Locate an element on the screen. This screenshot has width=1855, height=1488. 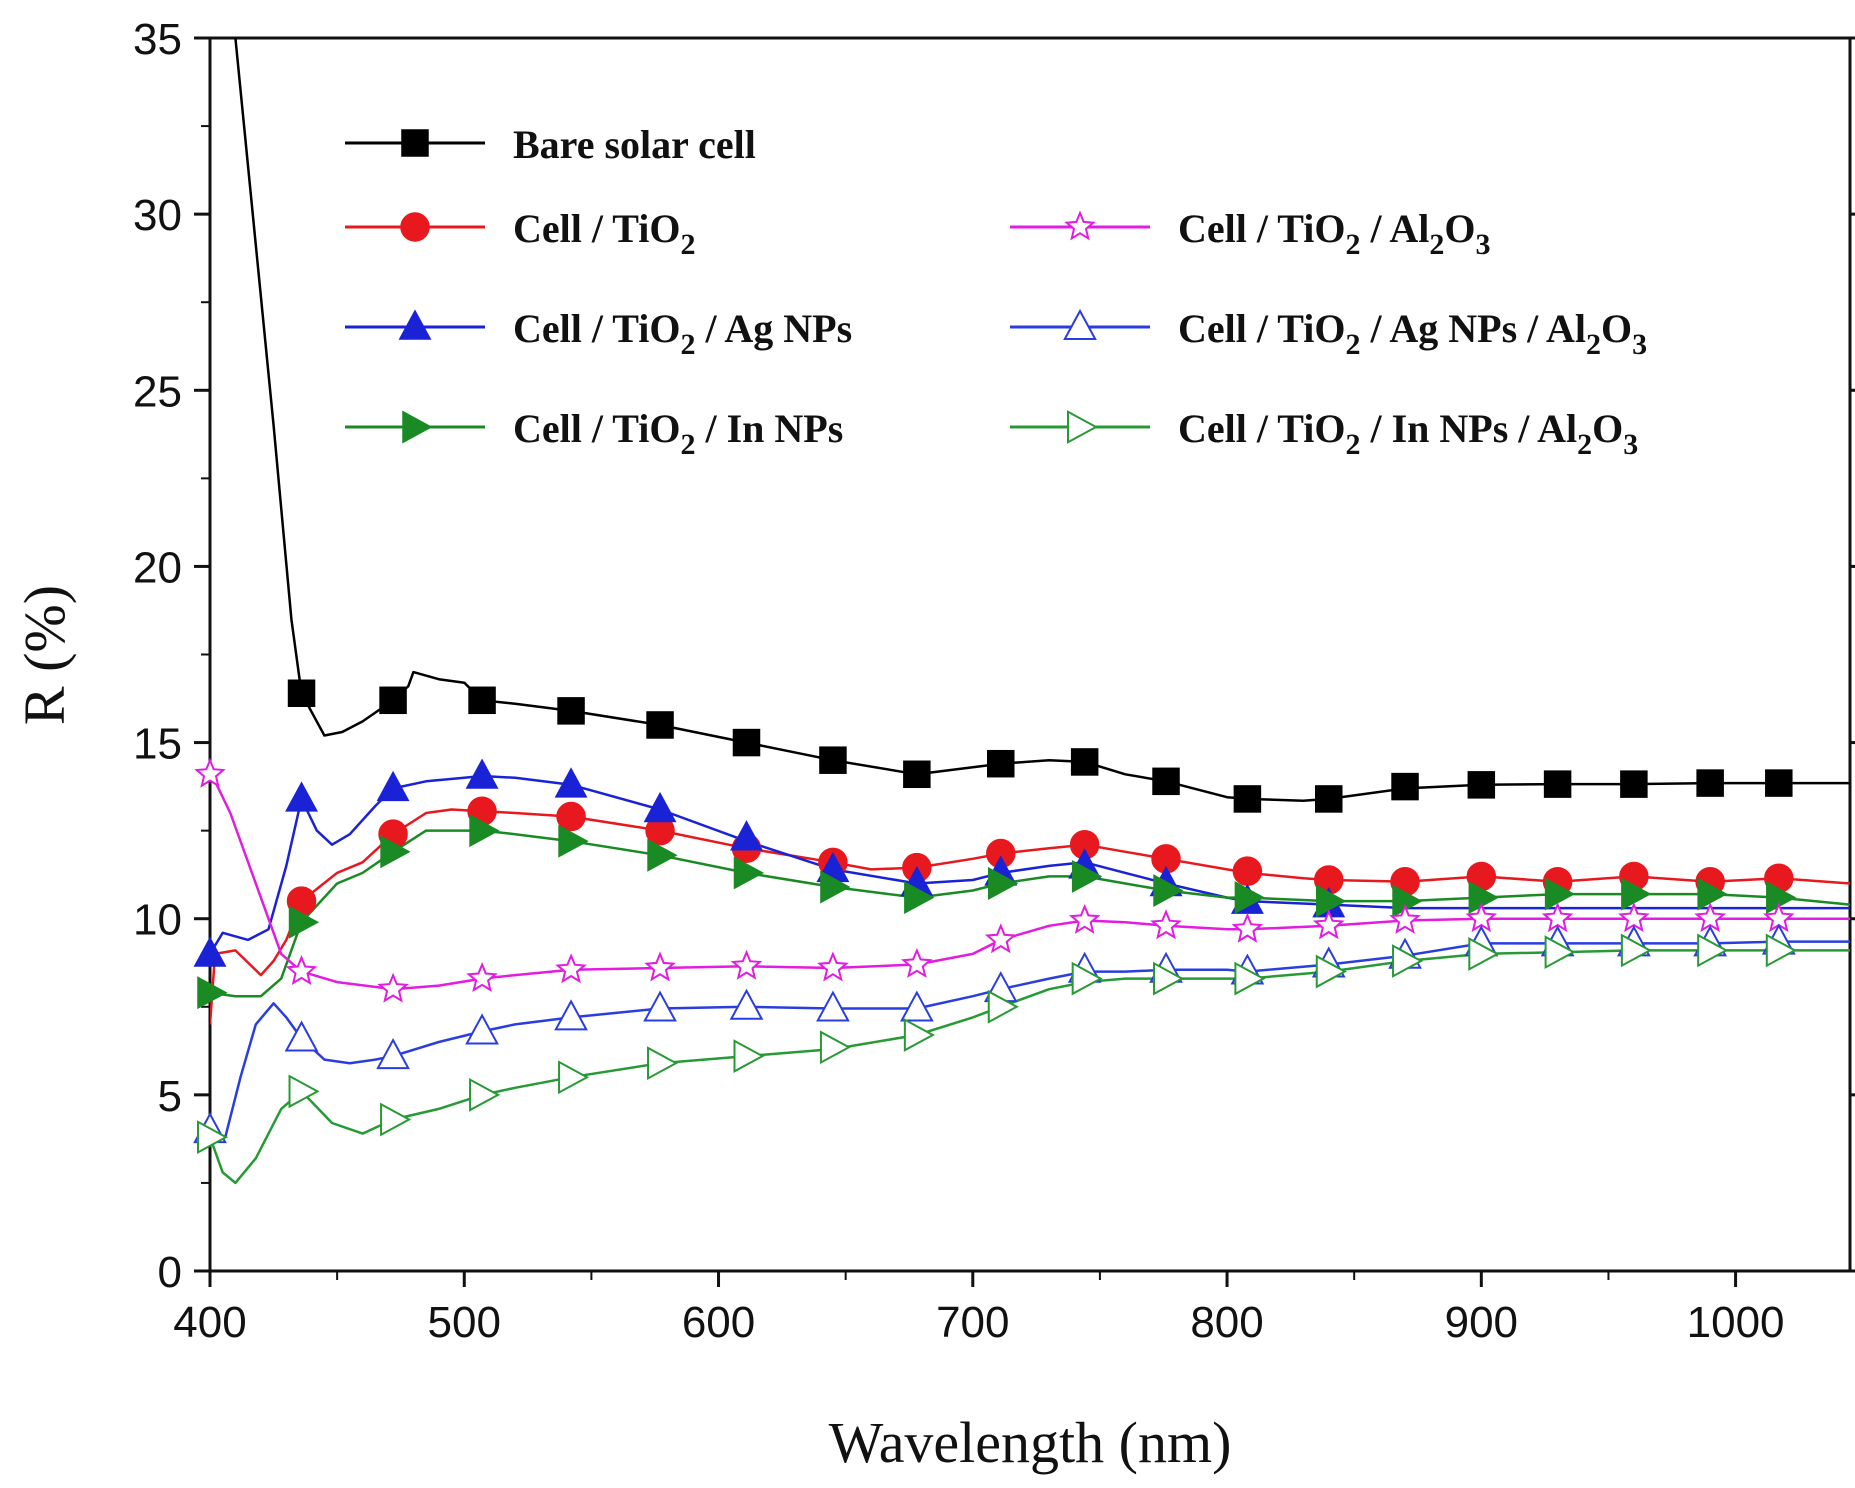
legend-subscript: 3 is located at coordinates (1639, 344).